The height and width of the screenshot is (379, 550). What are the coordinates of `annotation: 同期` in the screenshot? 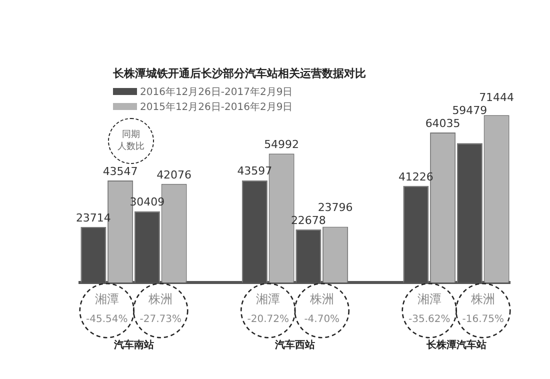 It's located at (131, 135).